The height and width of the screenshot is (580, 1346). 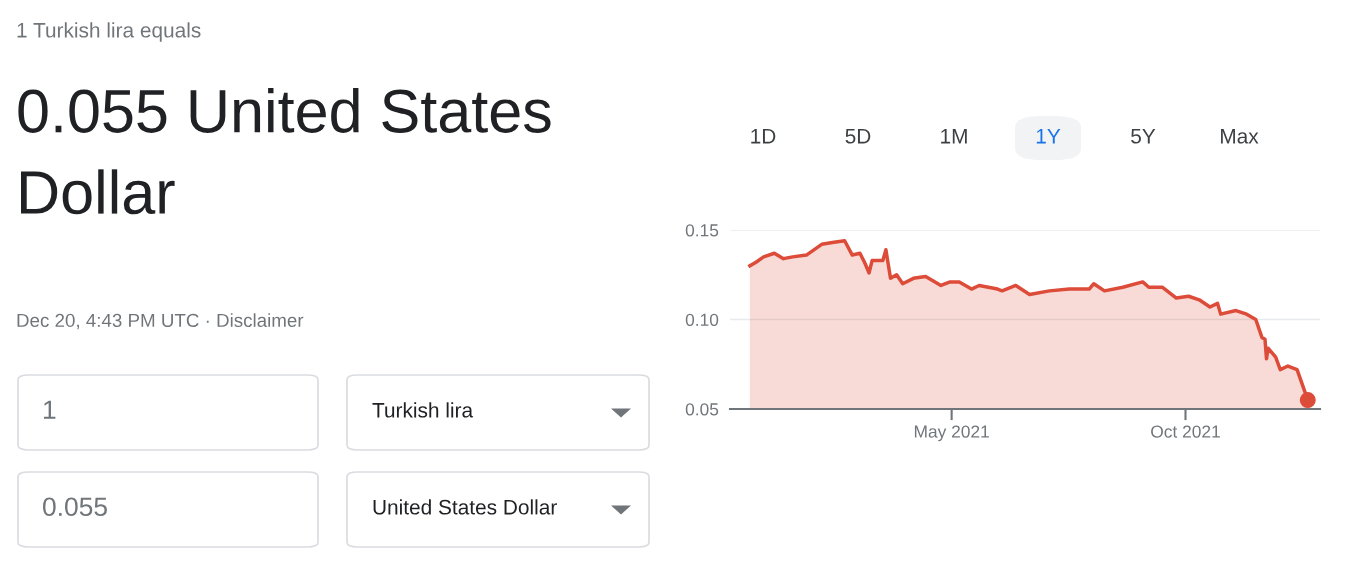 What do you see at coordinates (702, 409) in the screenshot?
I see `y-tick-label: 0.05` at bounding box center [702, 409].